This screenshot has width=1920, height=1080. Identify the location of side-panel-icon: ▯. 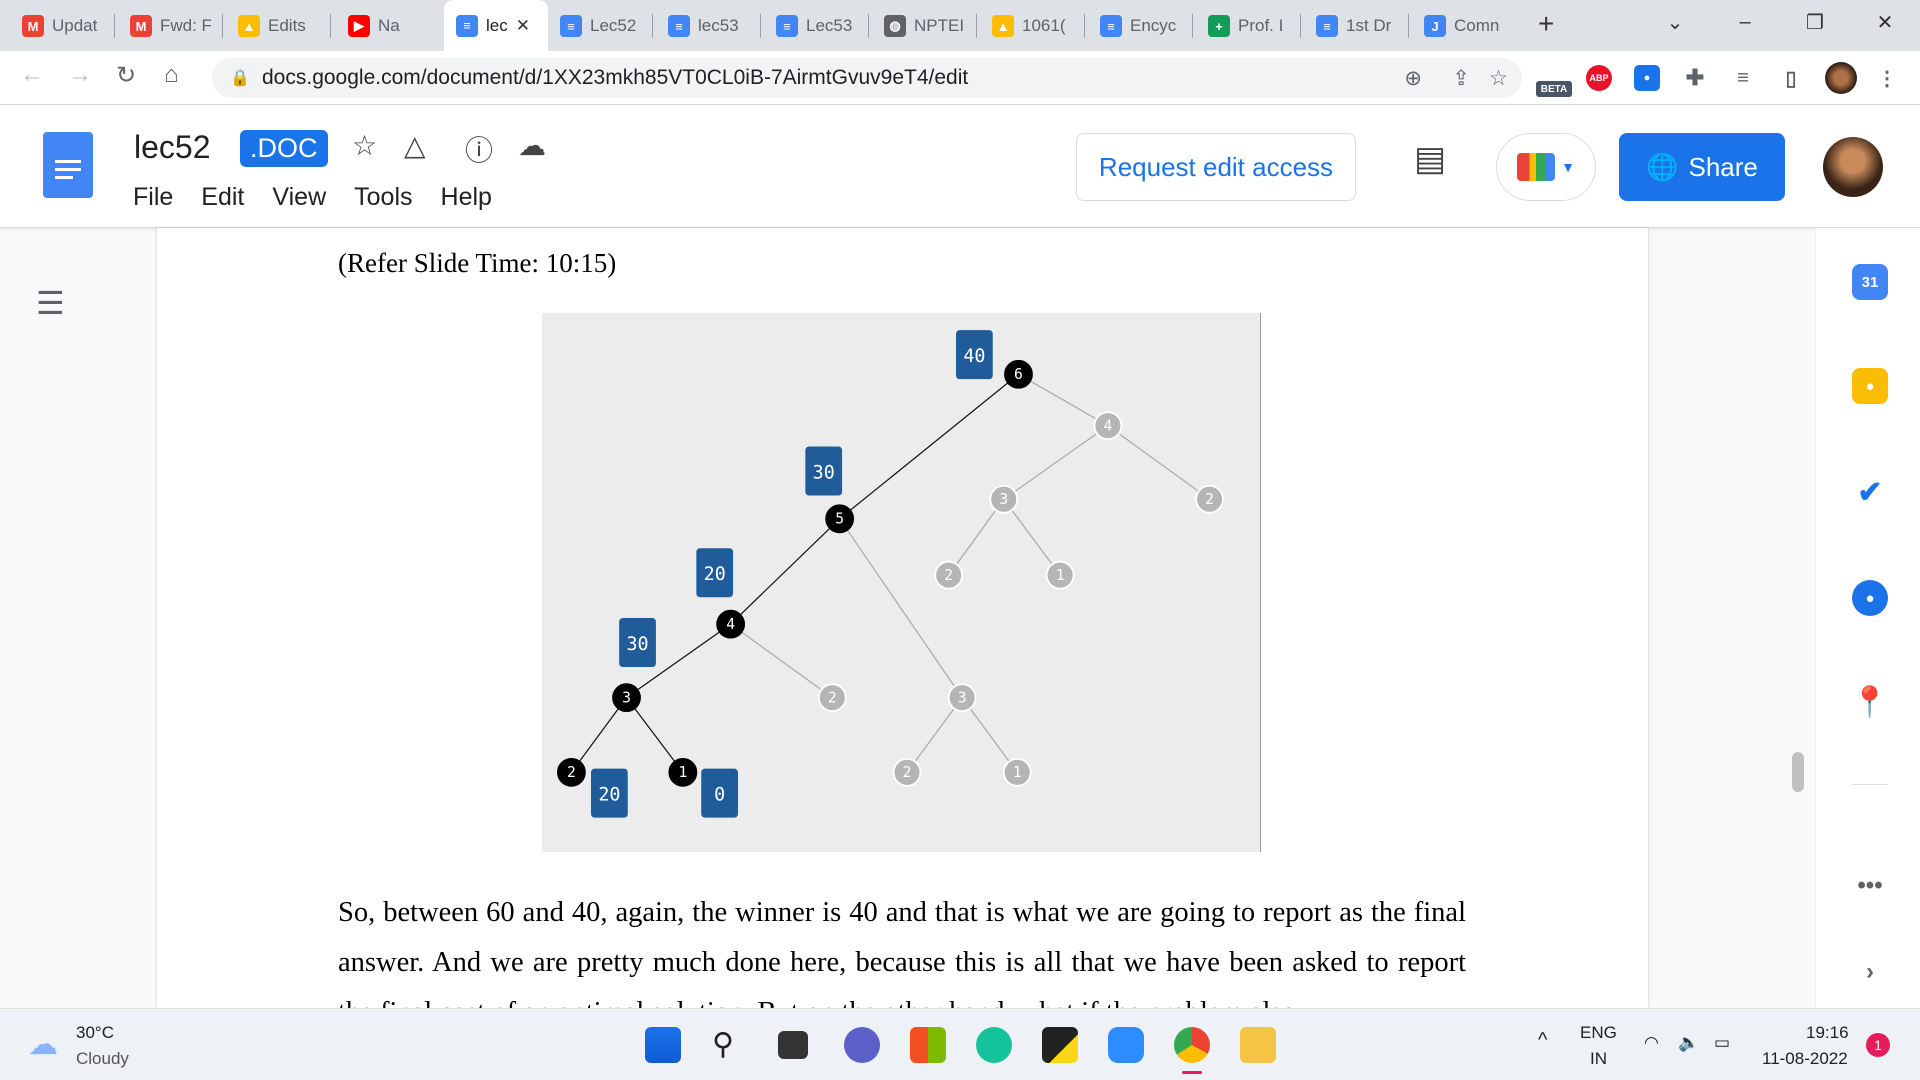
(1791, 78).